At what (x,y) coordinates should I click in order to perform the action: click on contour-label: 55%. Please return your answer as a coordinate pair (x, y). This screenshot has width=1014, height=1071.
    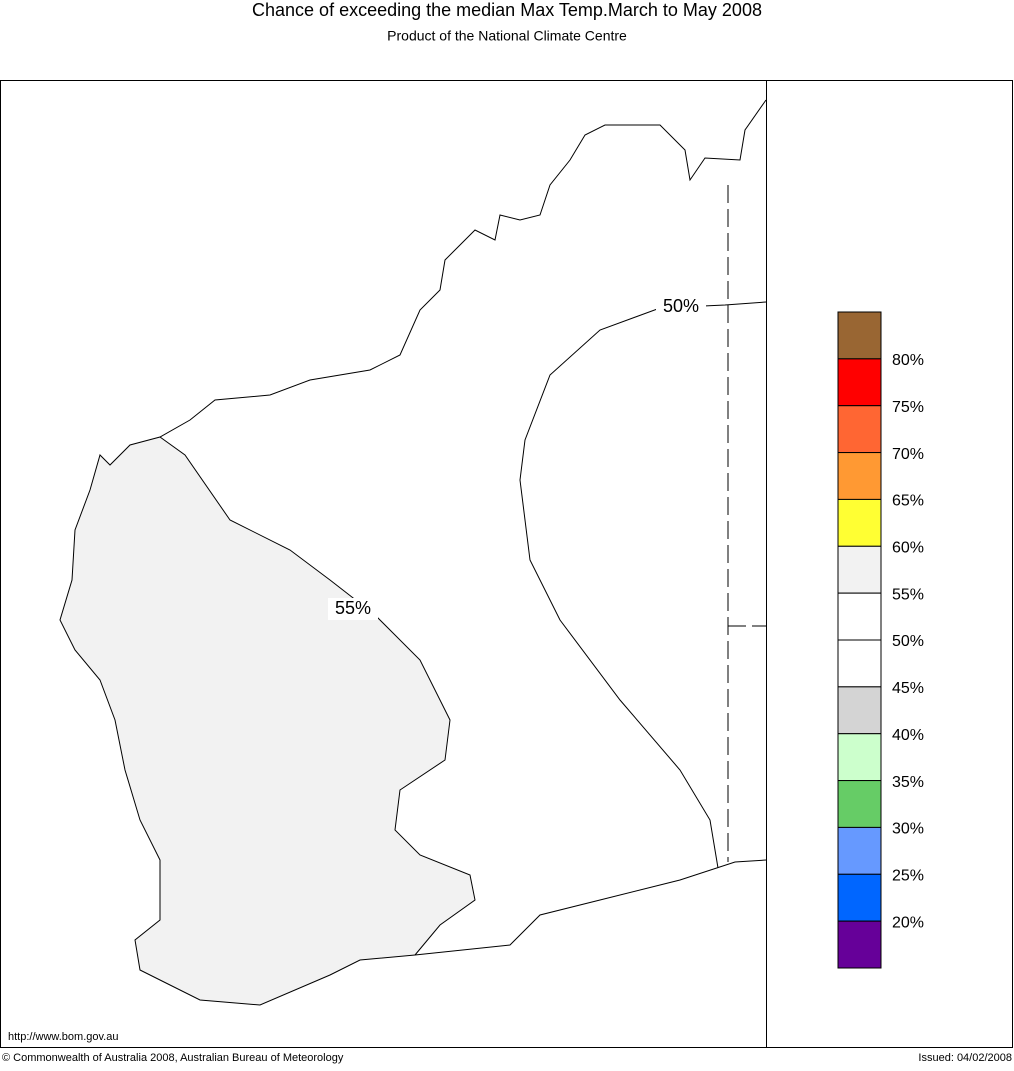
    Looking at the image, I should click on (353, 608).